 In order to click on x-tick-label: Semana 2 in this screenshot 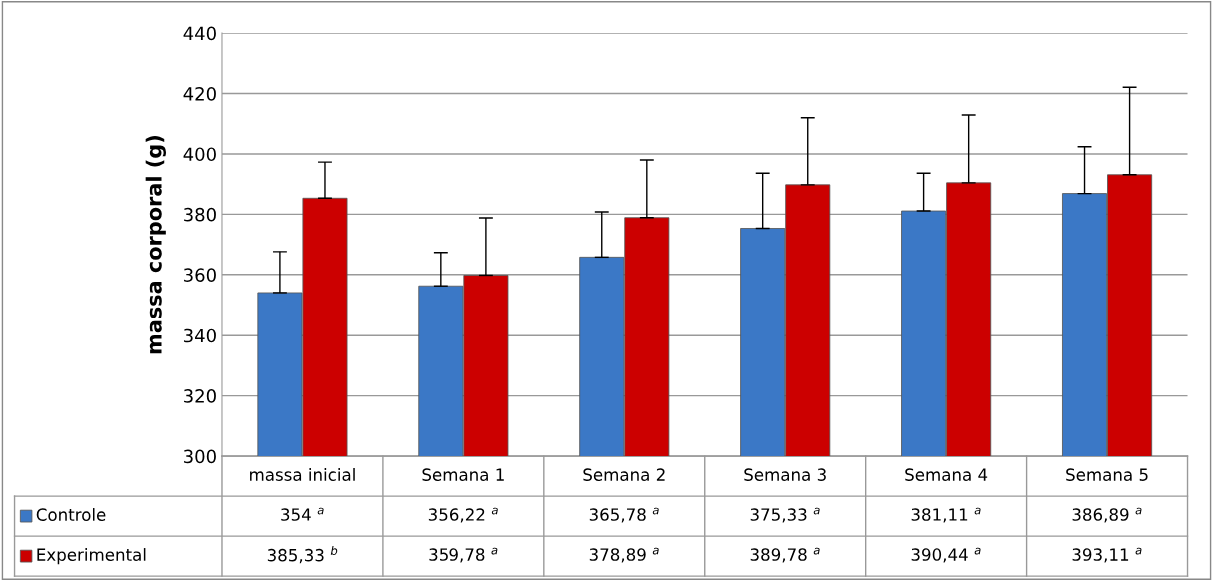, I will do `click(624, 474)`.